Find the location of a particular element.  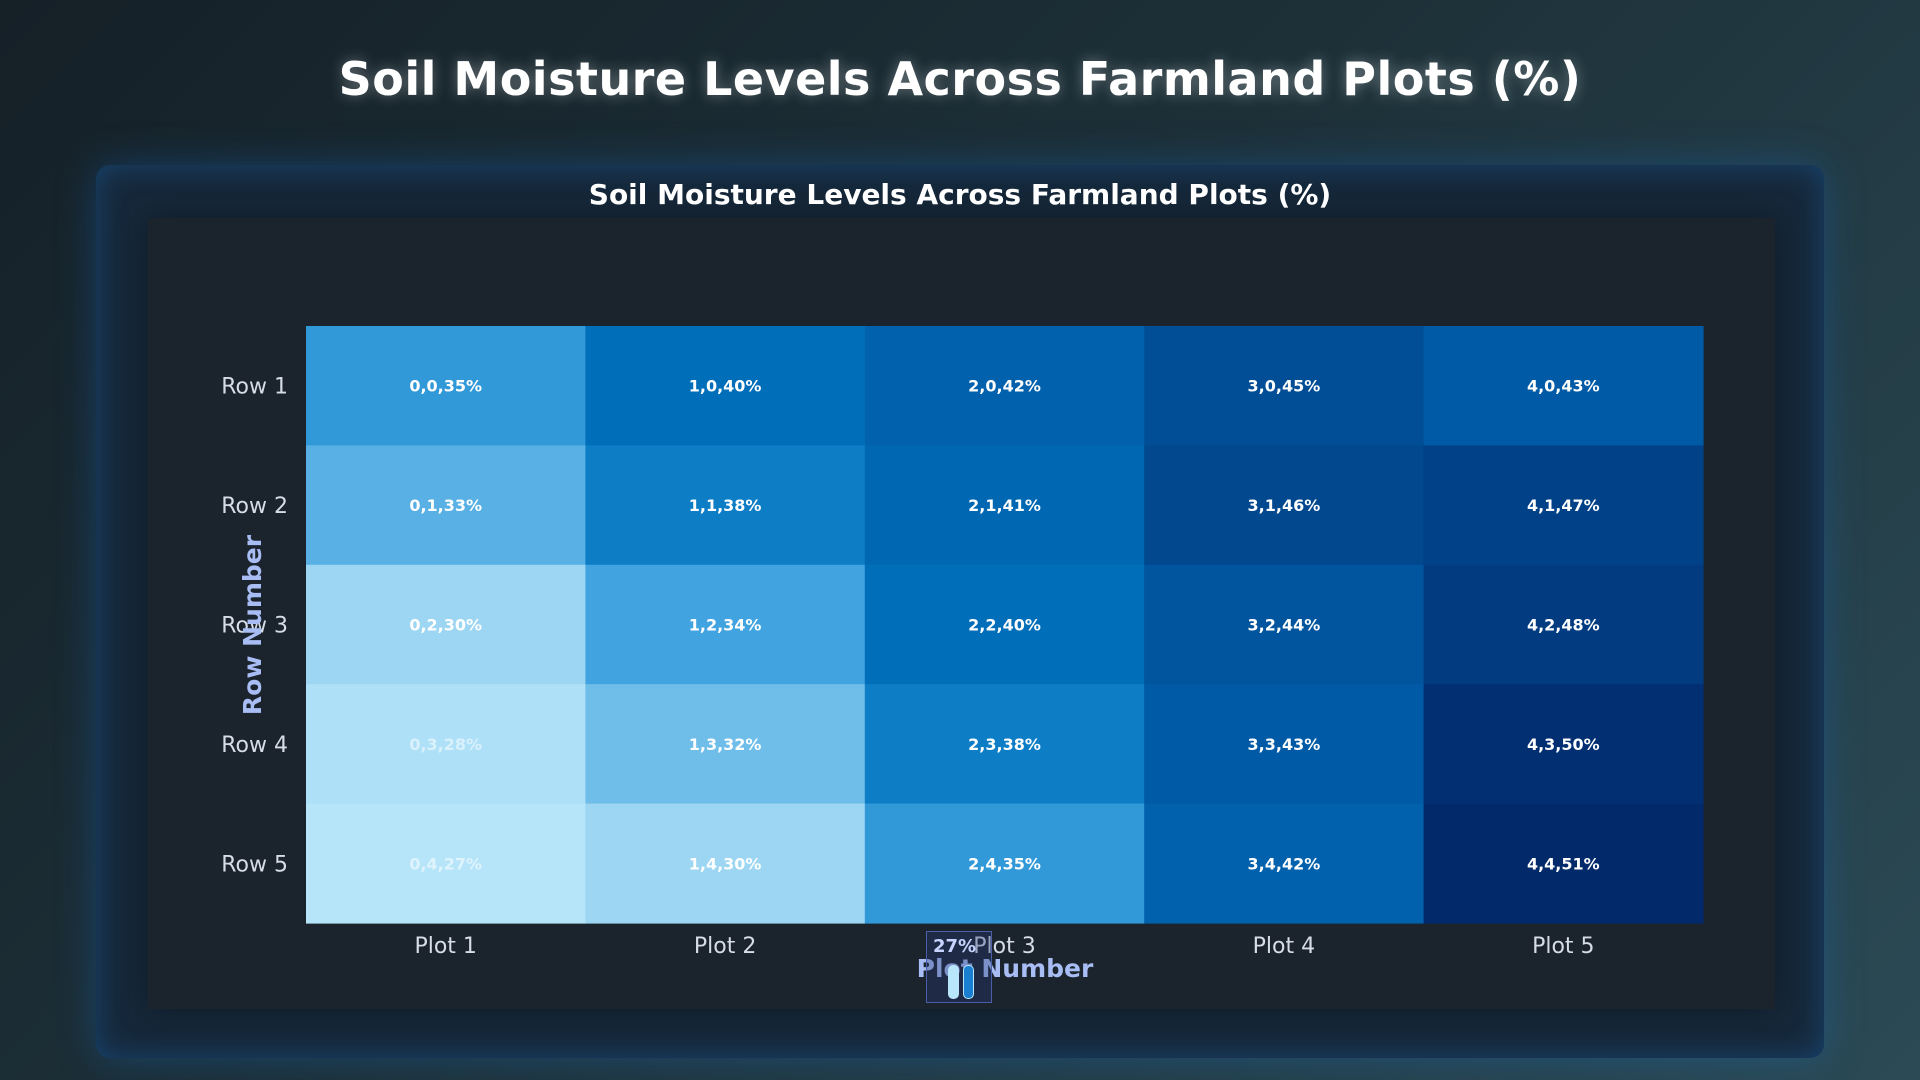

cell-label: 3,4,42% is located at coordinates (1284, 863).